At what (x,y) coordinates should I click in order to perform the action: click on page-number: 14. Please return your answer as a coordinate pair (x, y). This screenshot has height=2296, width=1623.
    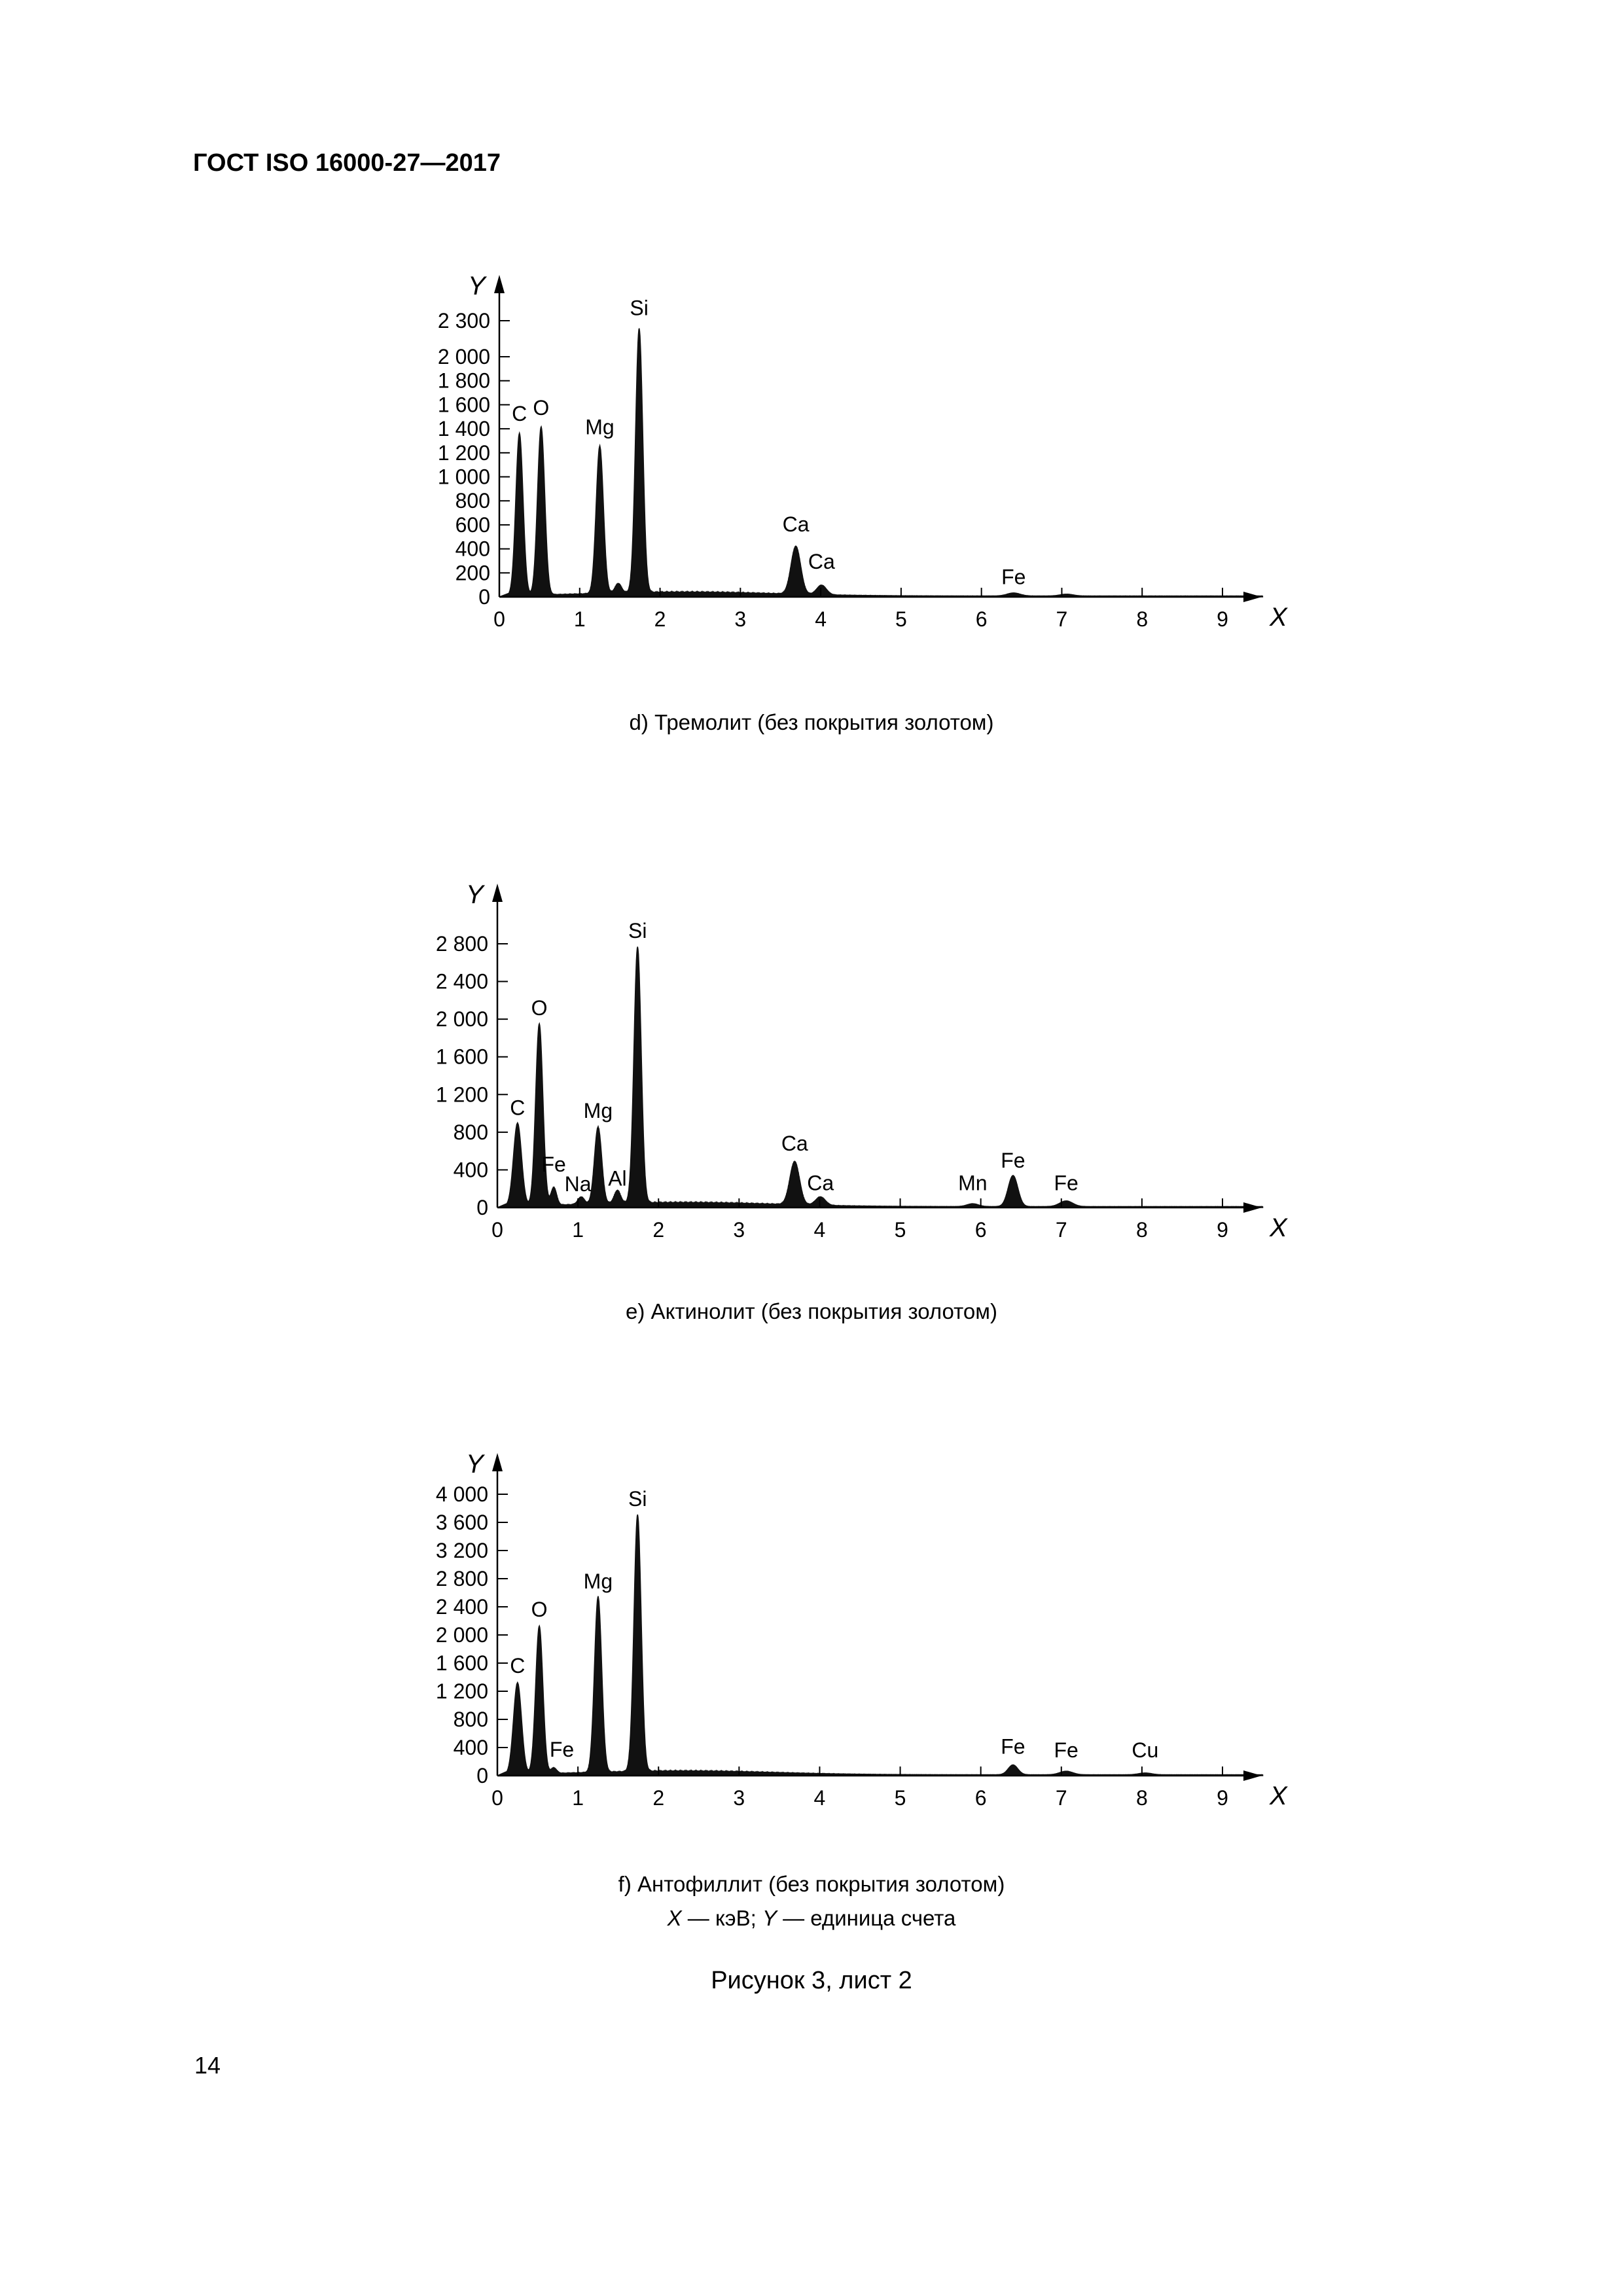
    Looking at the image, I should click on (207, 2065).